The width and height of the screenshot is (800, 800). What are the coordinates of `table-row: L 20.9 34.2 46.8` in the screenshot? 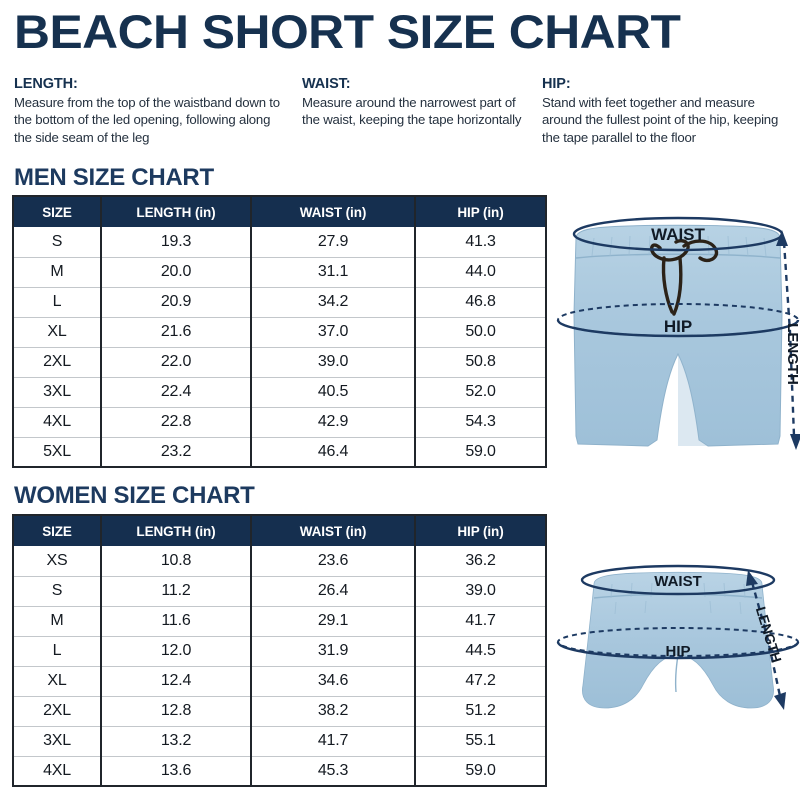 It's located at (279, 302).